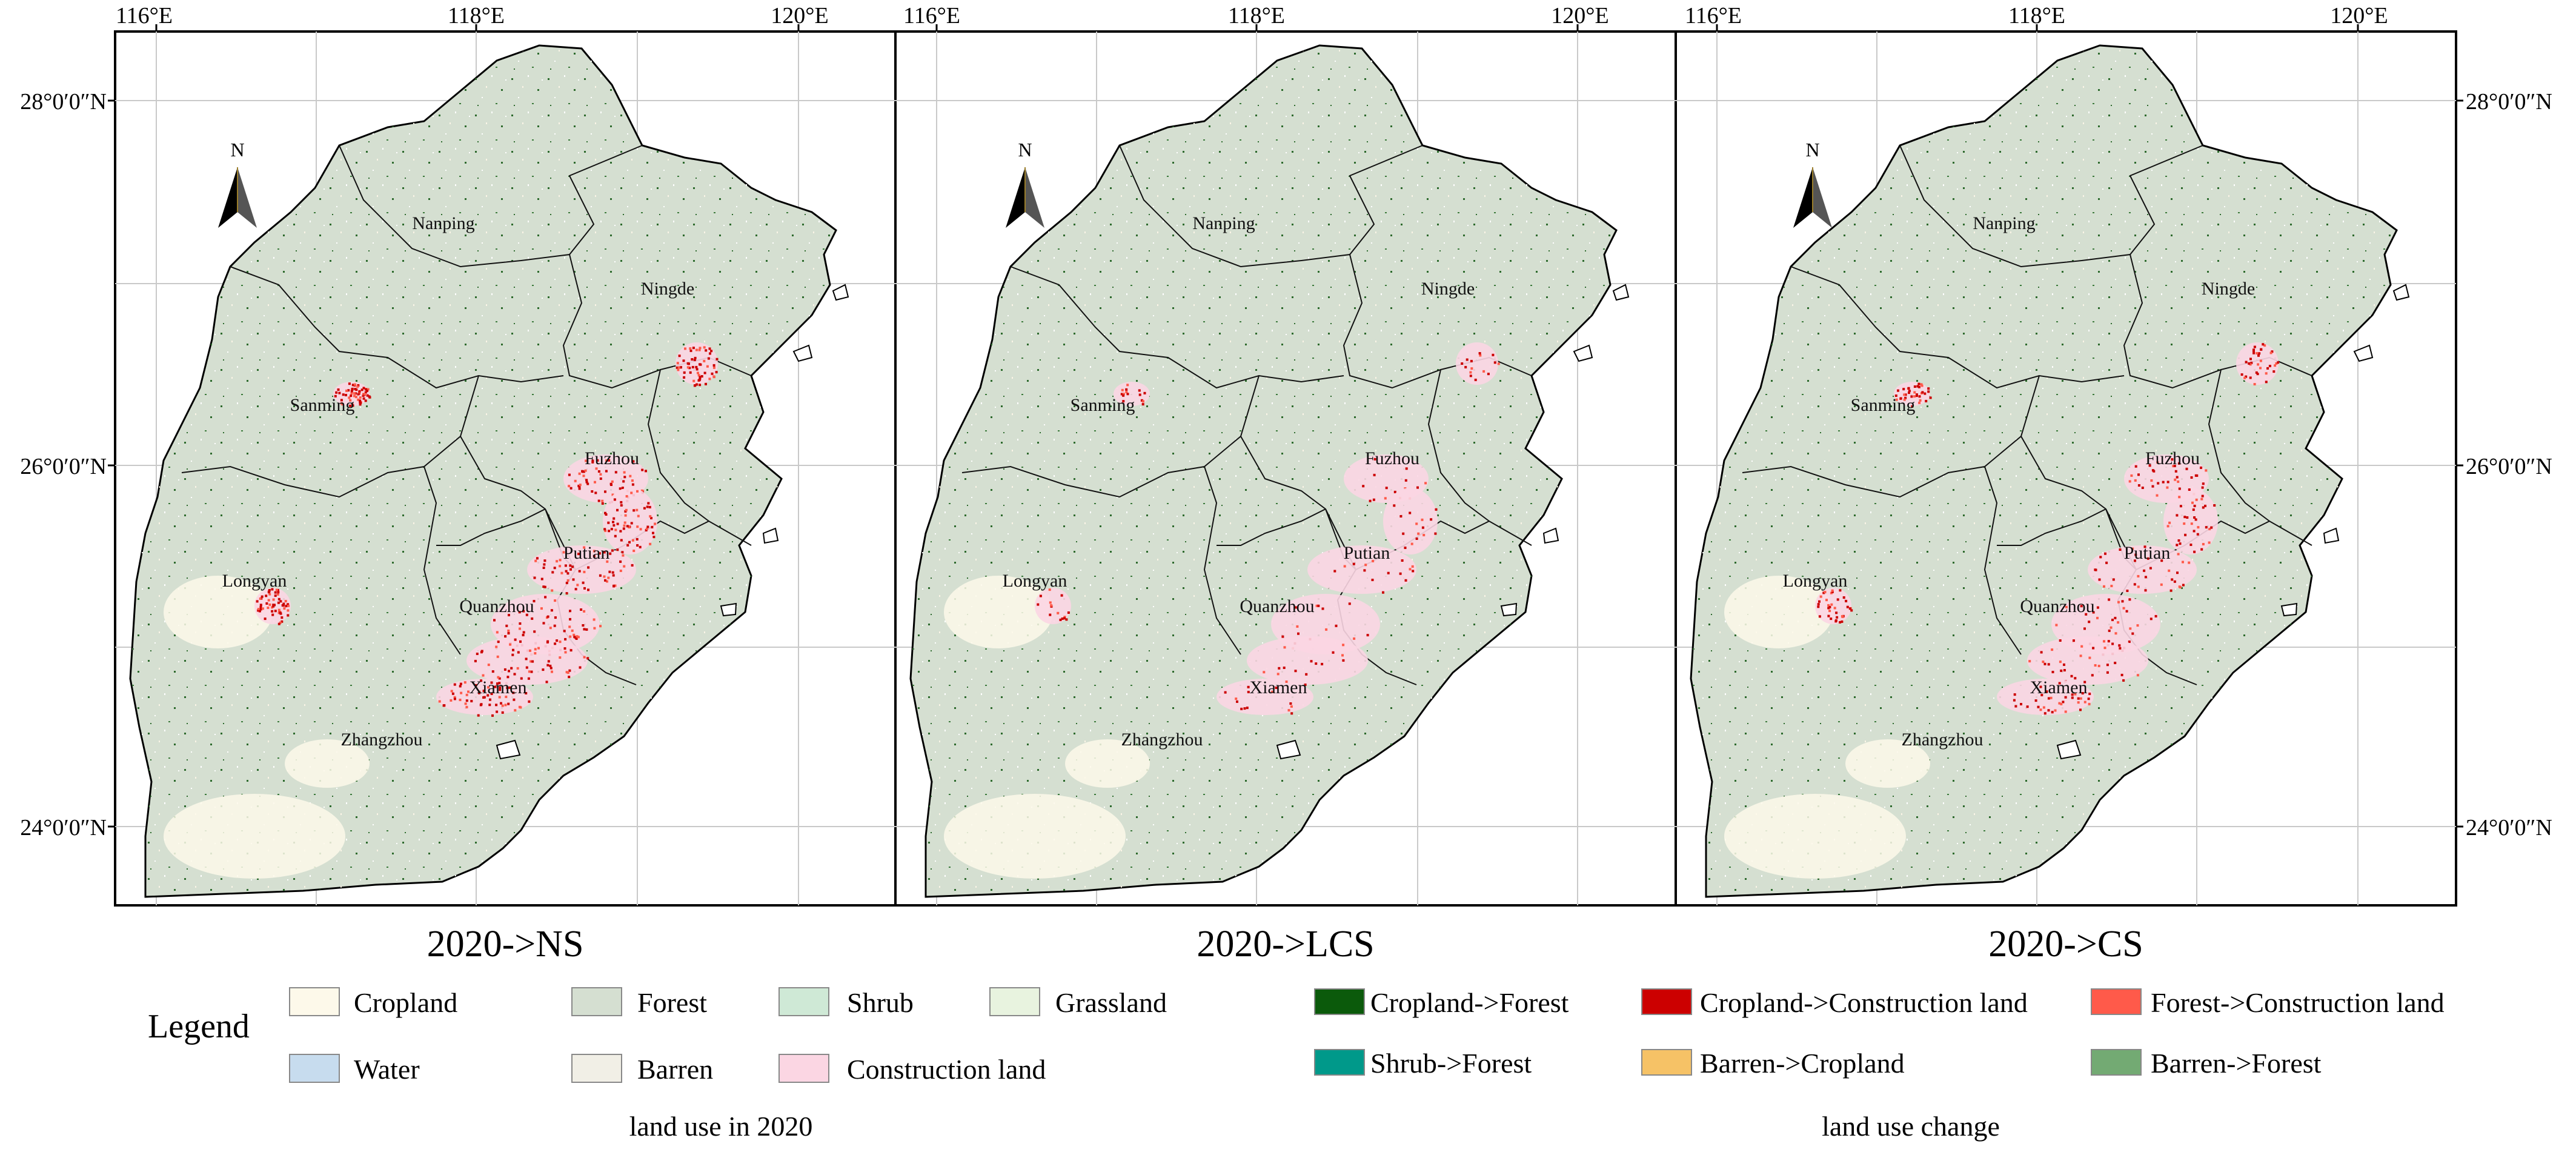 The width and height of the screenshot is (2576, 1155). What do you see at coordinates (1285, 944) in the screenshot?
I see `panel-caption-lcs: 2020->LCS` at bounding box center [1285, 944].